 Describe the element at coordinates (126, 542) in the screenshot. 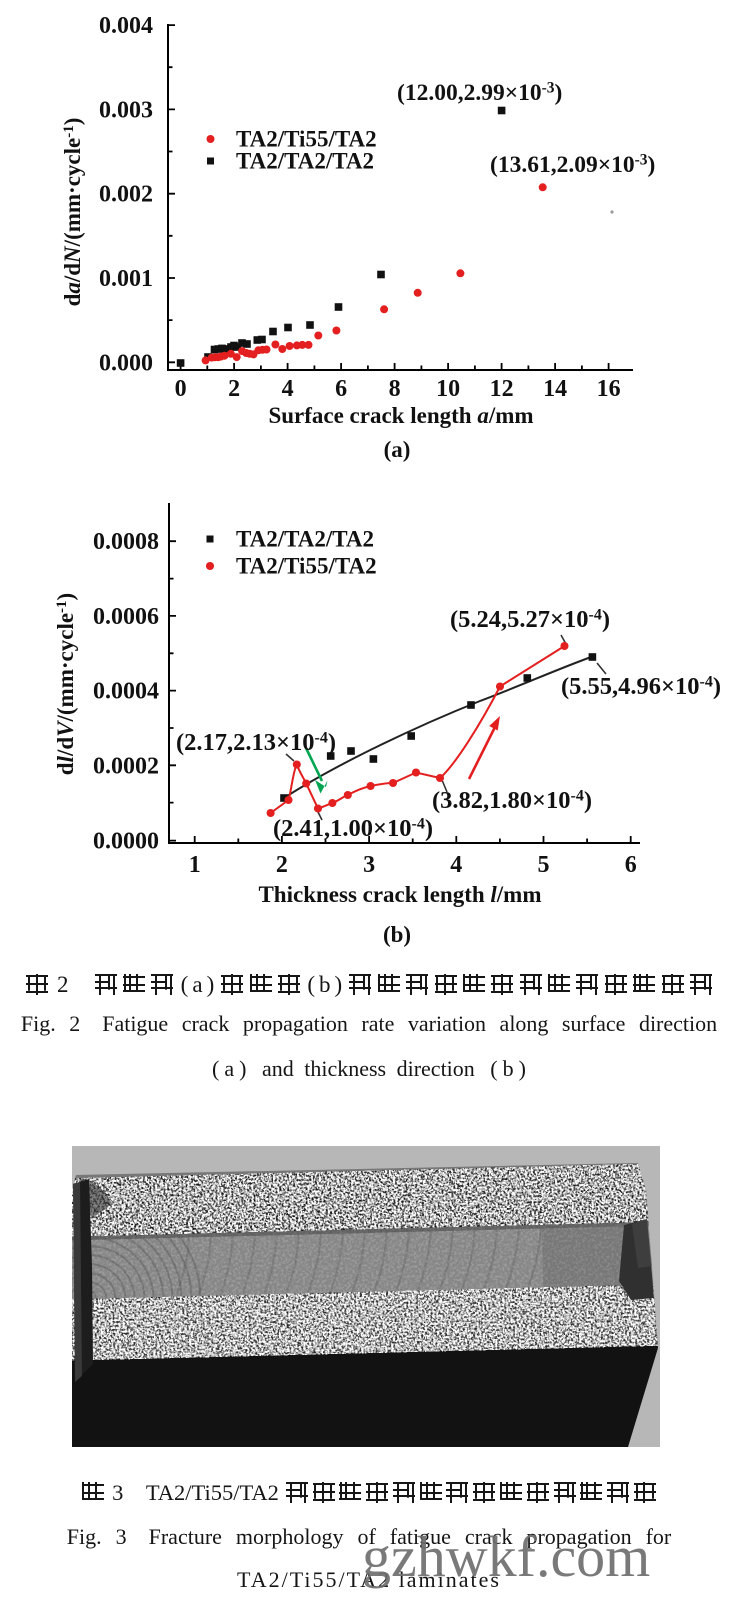

I see `svg-text: 0.0008` at that location.